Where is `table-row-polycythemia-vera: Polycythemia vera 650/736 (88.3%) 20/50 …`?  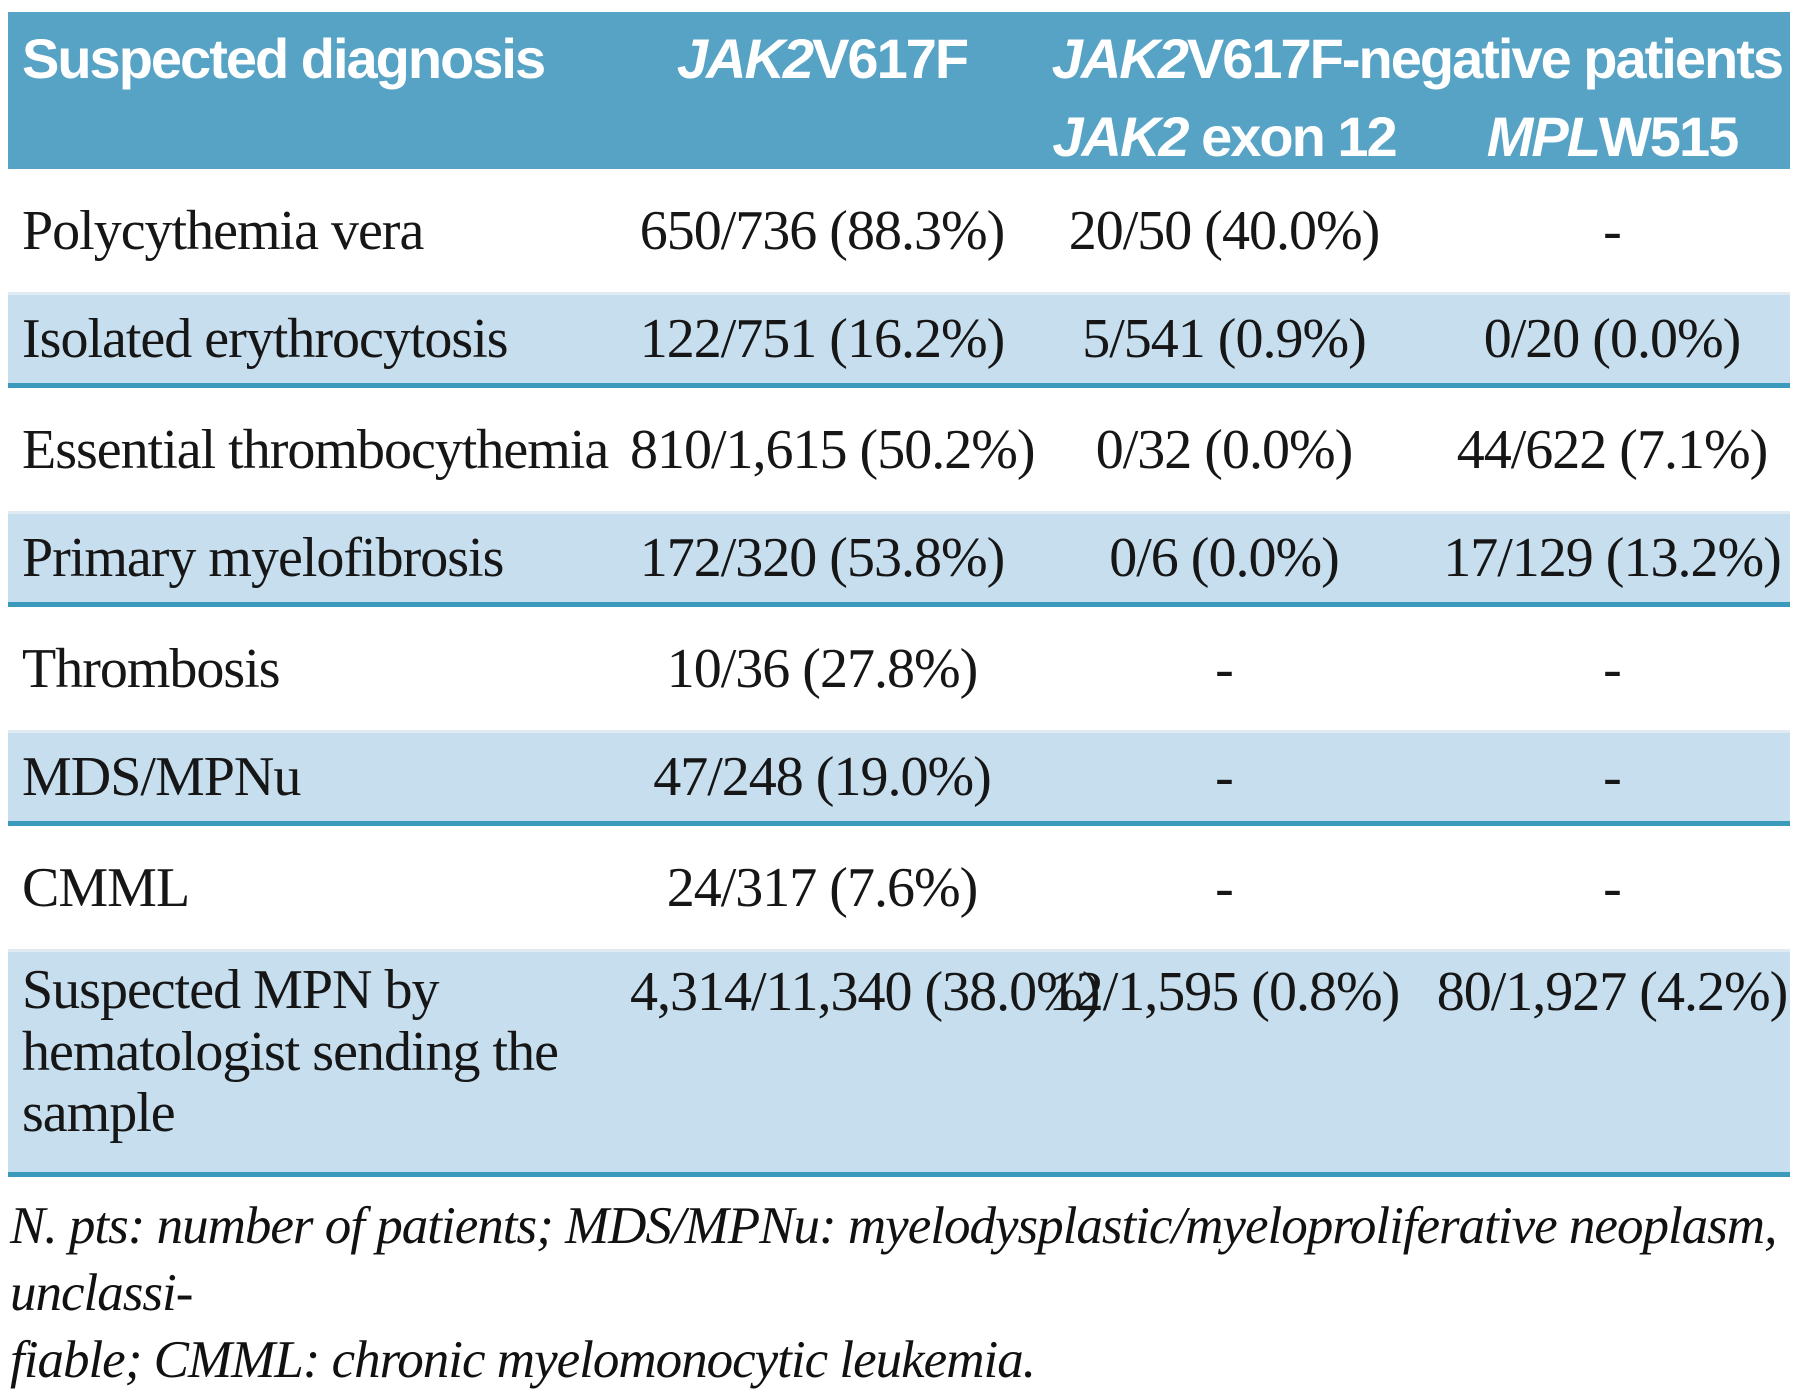 table-row-polycythemia-vera: Polycythemia vera 650/736 (88.3%) 20/50 … is located at coordinates (899, 232).